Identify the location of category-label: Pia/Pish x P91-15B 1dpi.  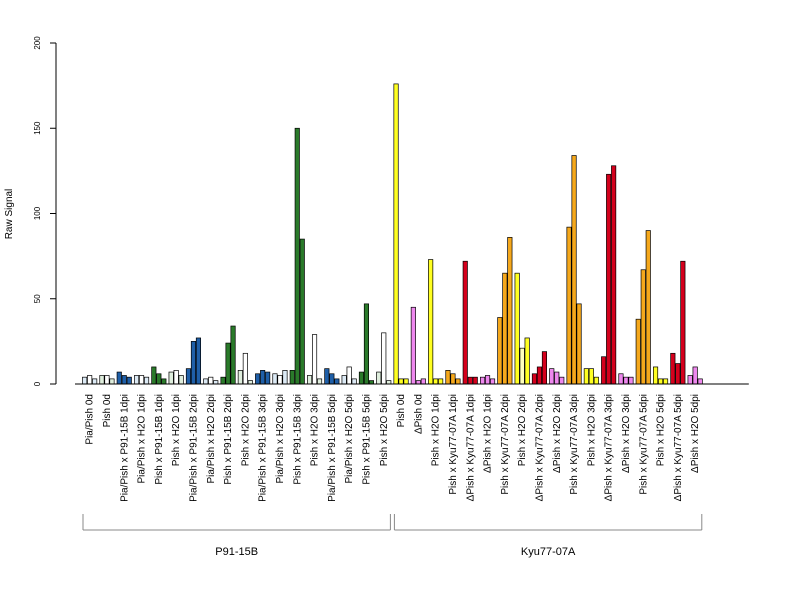
(124, 448).